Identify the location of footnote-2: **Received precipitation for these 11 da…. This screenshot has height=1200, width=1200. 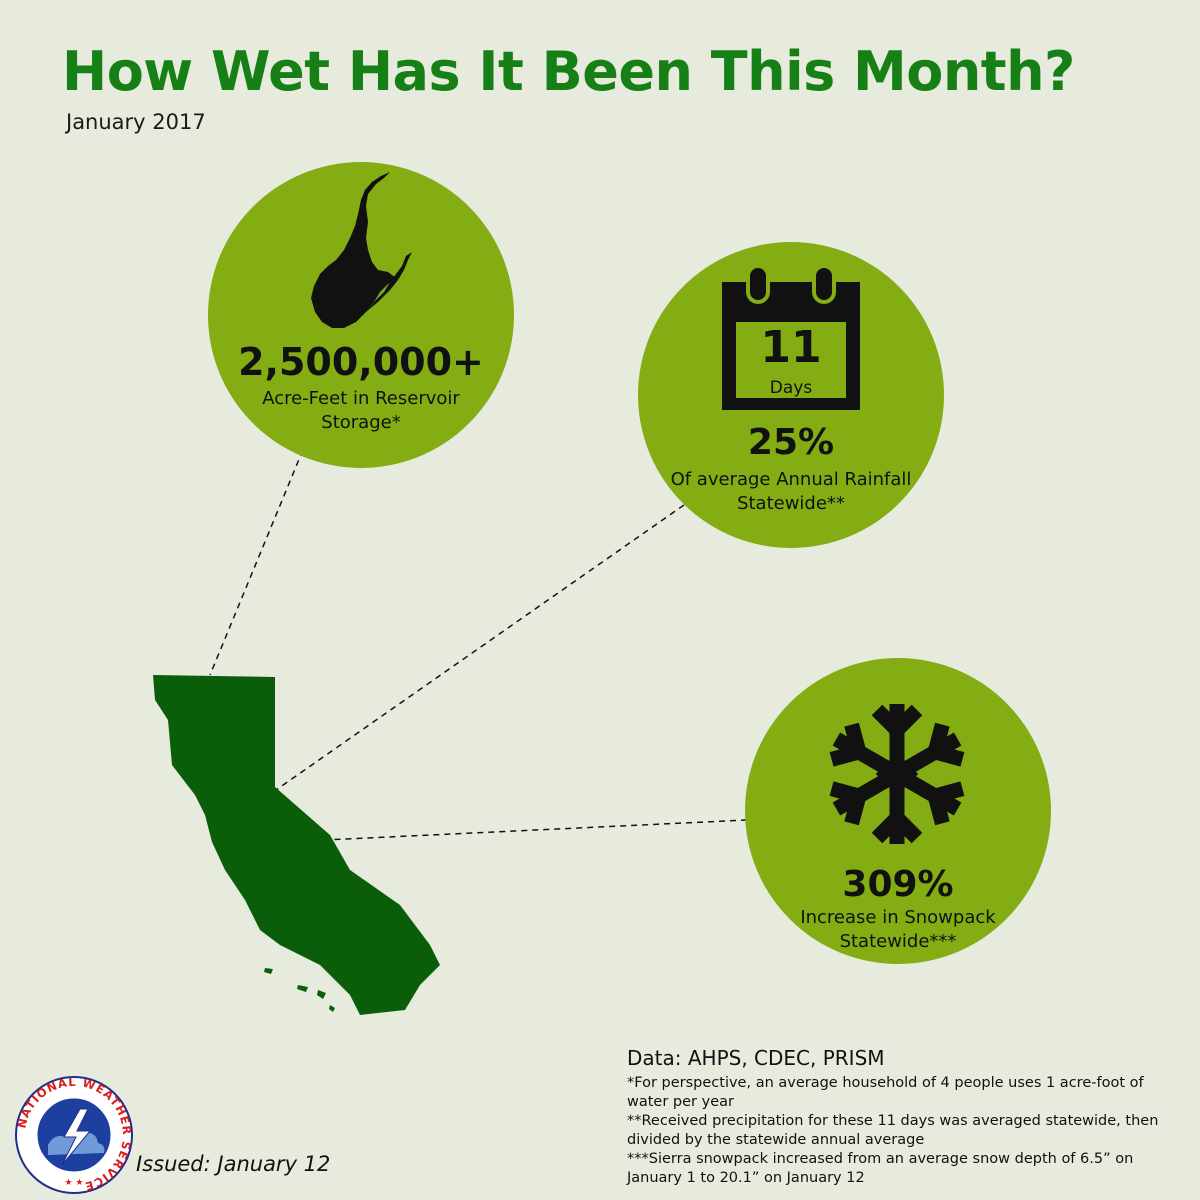
(907, 1131).